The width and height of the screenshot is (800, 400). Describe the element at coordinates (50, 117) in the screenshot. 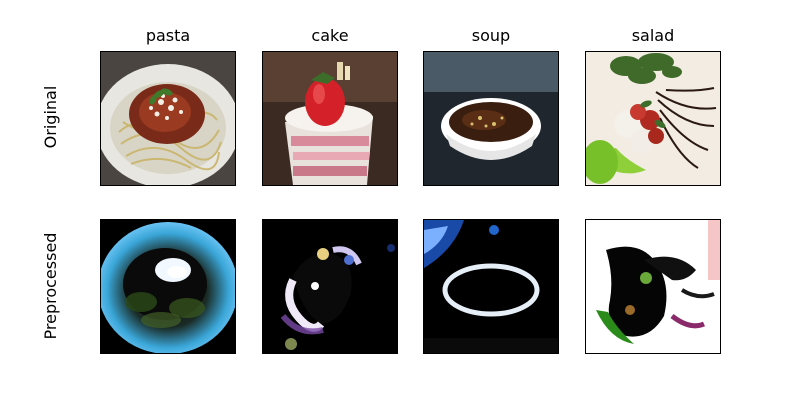

I see `row-label-original: Original` at that location.